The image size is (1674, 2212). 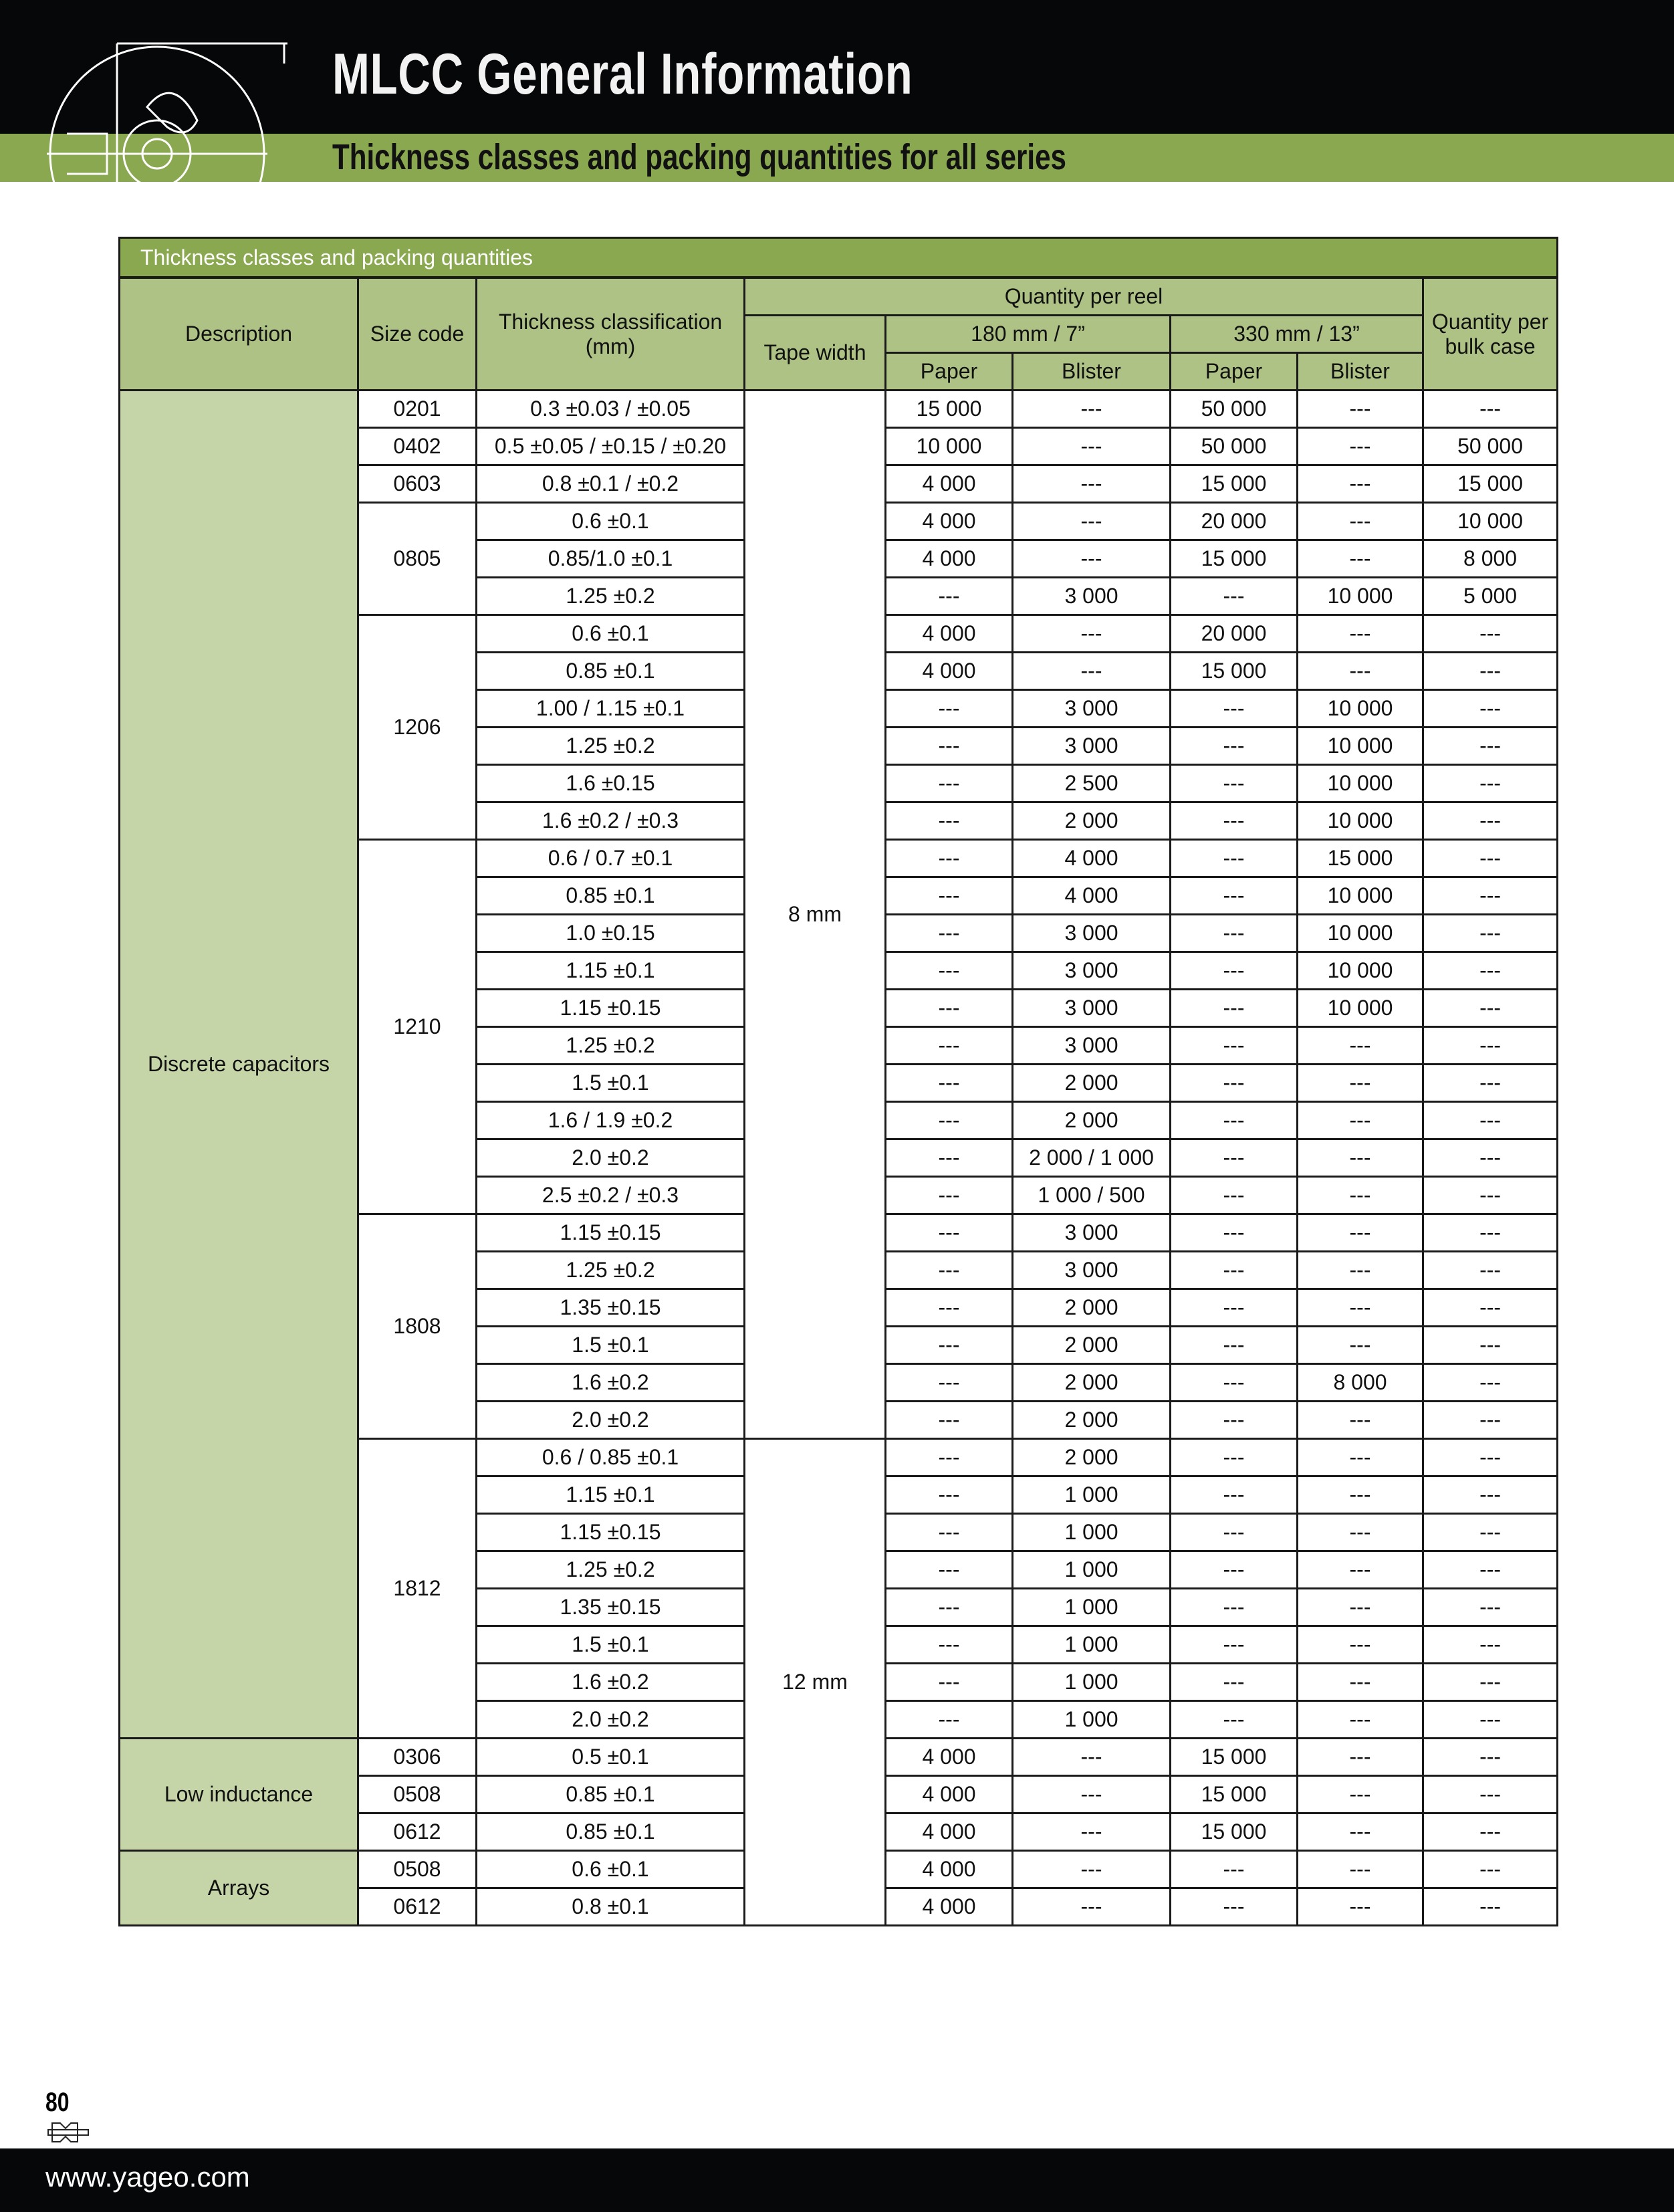 I want to click on thickness-cell: 0.8 ±0.1 / ±0.2, so click(x=610, y=484).